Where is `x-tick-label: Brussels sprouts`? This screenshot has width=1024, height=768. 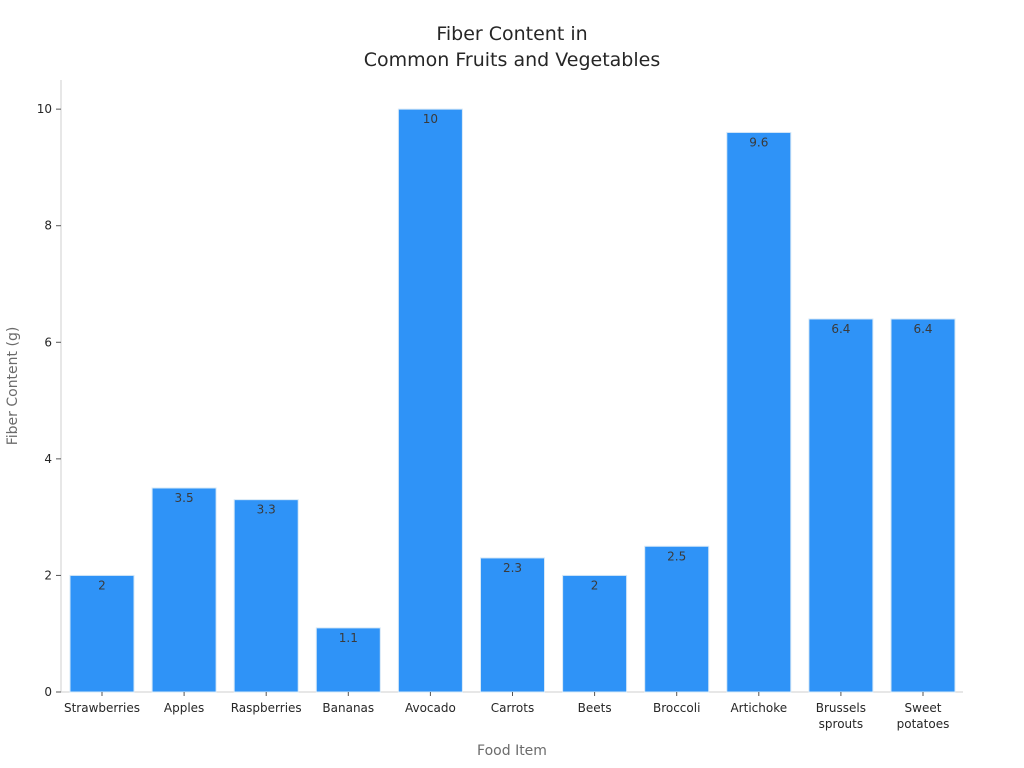 x-tick-label: Brussels sprouts is located at coordinates (841, 716).